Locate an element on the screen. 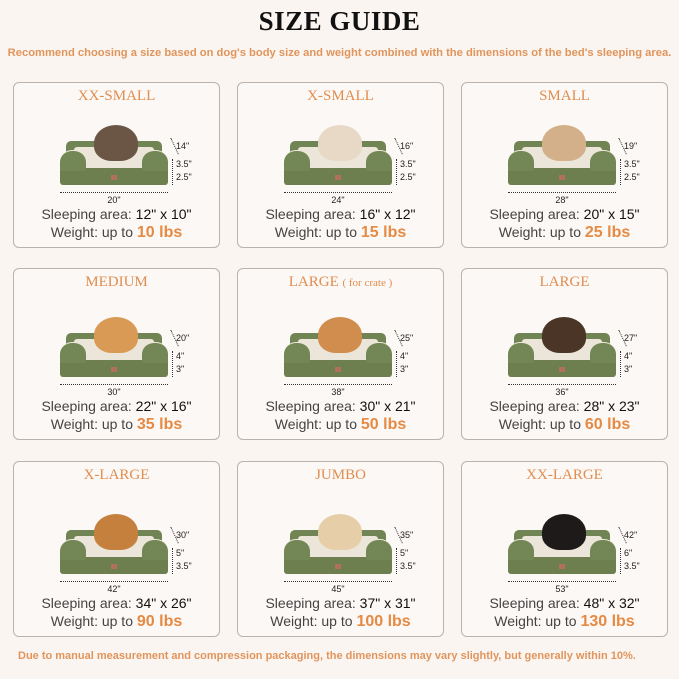  sleeping-area: Sleeping area: 30" x 21" is located at coordinates (340, 406).